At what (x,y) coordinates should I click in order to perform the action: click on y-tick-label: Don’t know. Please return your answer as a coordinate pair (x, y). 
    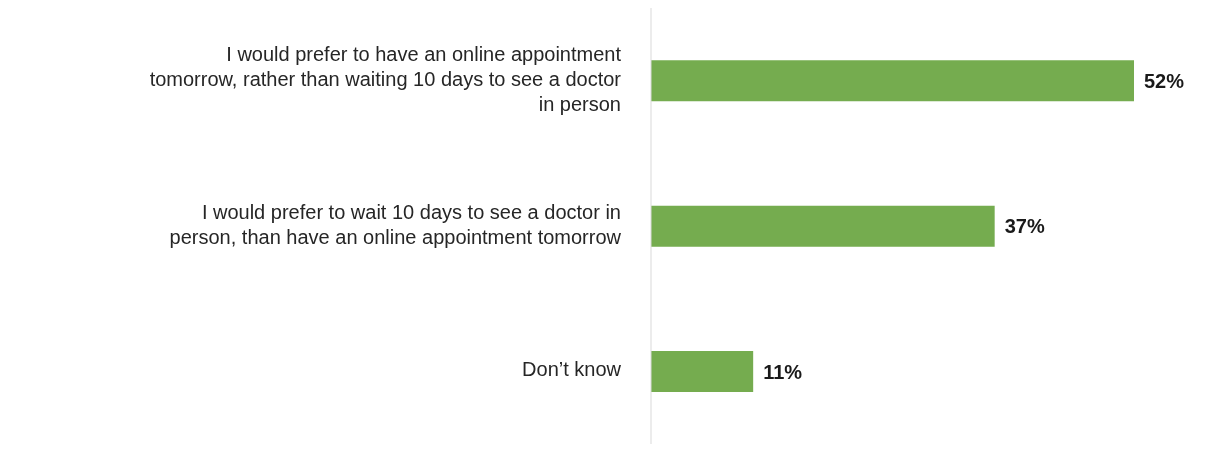
    Looking at the image, I should click on (572, 369).